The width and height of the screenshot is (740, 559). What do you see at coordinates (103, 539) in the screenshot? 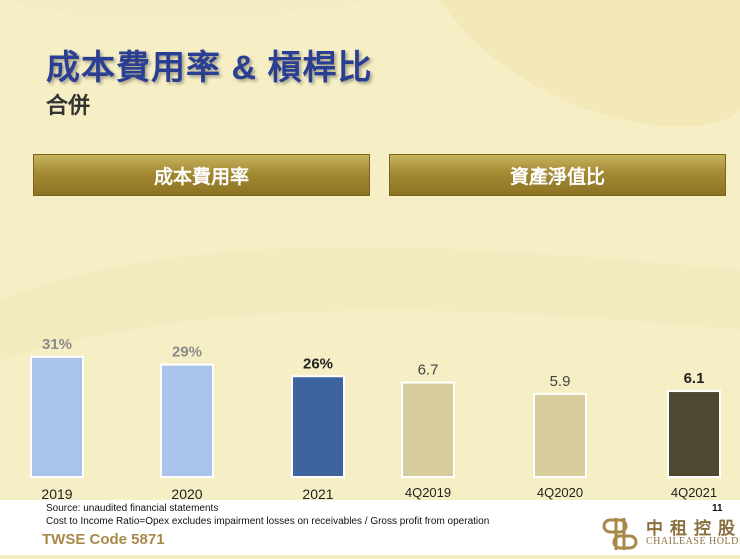
I see `ticker-code: TWSE Code 5871` at bounding box center [103, 539].